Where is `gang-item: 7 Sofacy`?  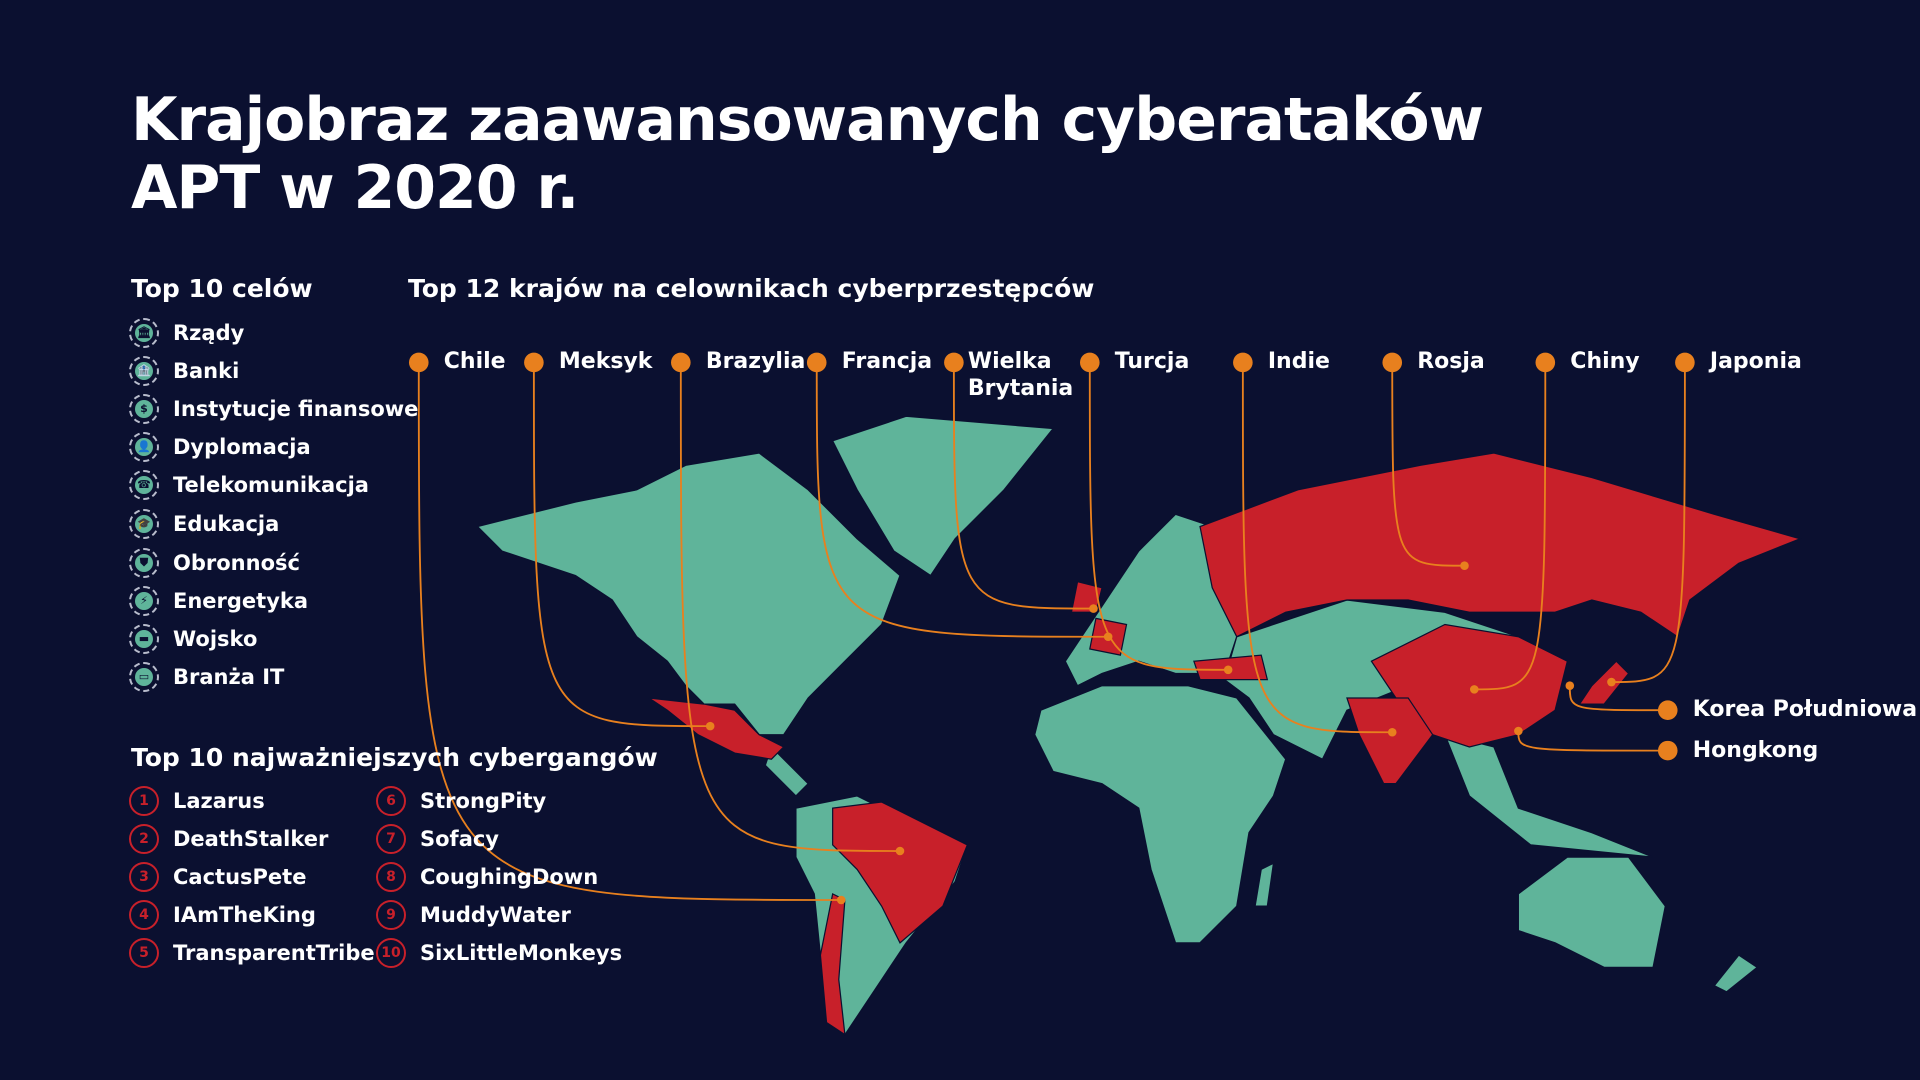
gang-item: 7 Sofacy is located at coordinates (437, 839).